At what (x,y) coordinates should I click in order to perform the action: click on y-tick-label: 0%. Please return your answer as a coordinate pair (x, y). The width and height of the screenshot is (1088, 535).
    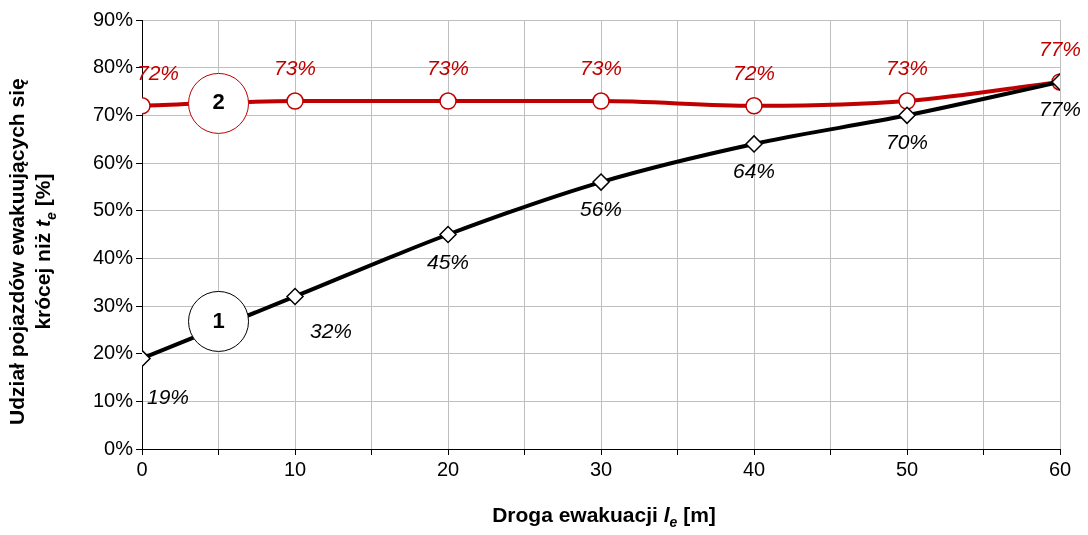
    Looking at the image, I should click on (119, 447).